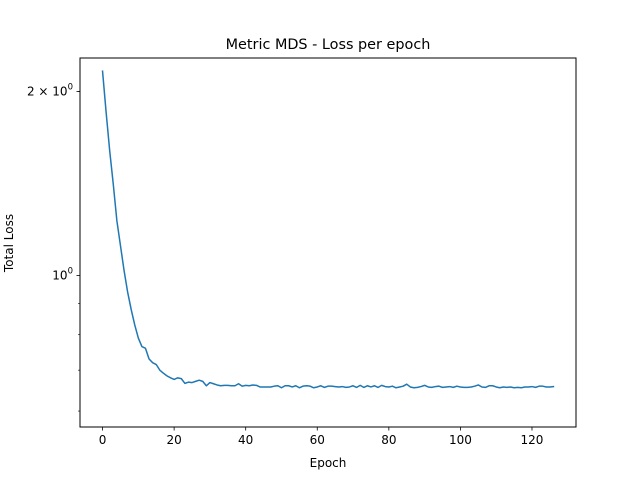  What do you see at coordinates (328, 45) in the screenshot?
I see `chart-title: Metric MDS - Loss per epoch` at bounding box center [328, 45].